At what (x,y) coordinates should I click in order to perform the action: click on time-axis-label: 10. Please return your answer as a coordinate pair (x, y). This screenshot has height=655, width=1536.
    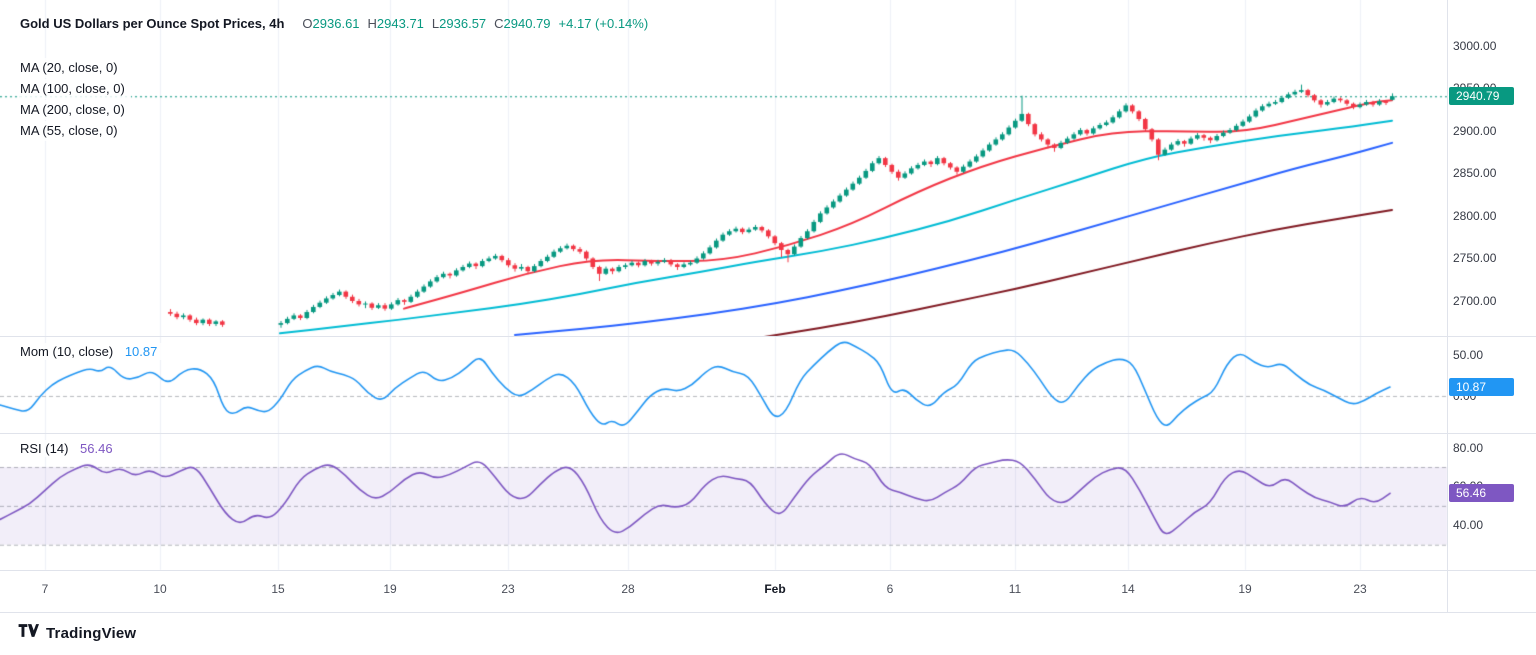
    Looking at the image, I should click on (160, 589).